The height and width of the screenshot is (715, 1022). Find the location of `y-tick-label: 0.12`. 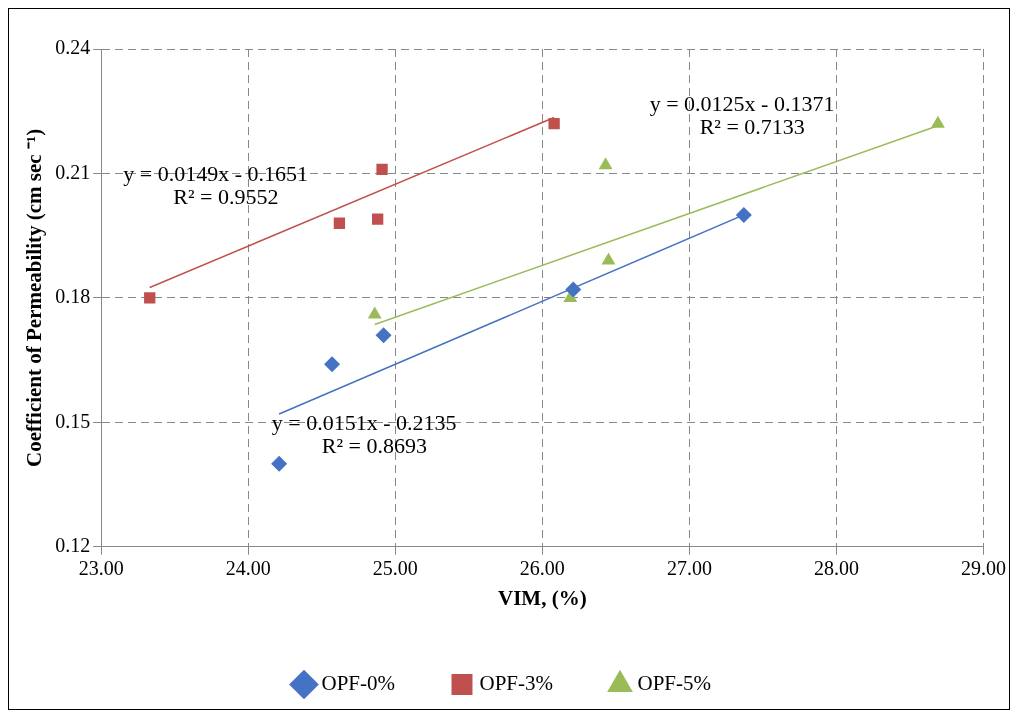

y-tick-label: 0.12 is located at coordinates (73, 545).